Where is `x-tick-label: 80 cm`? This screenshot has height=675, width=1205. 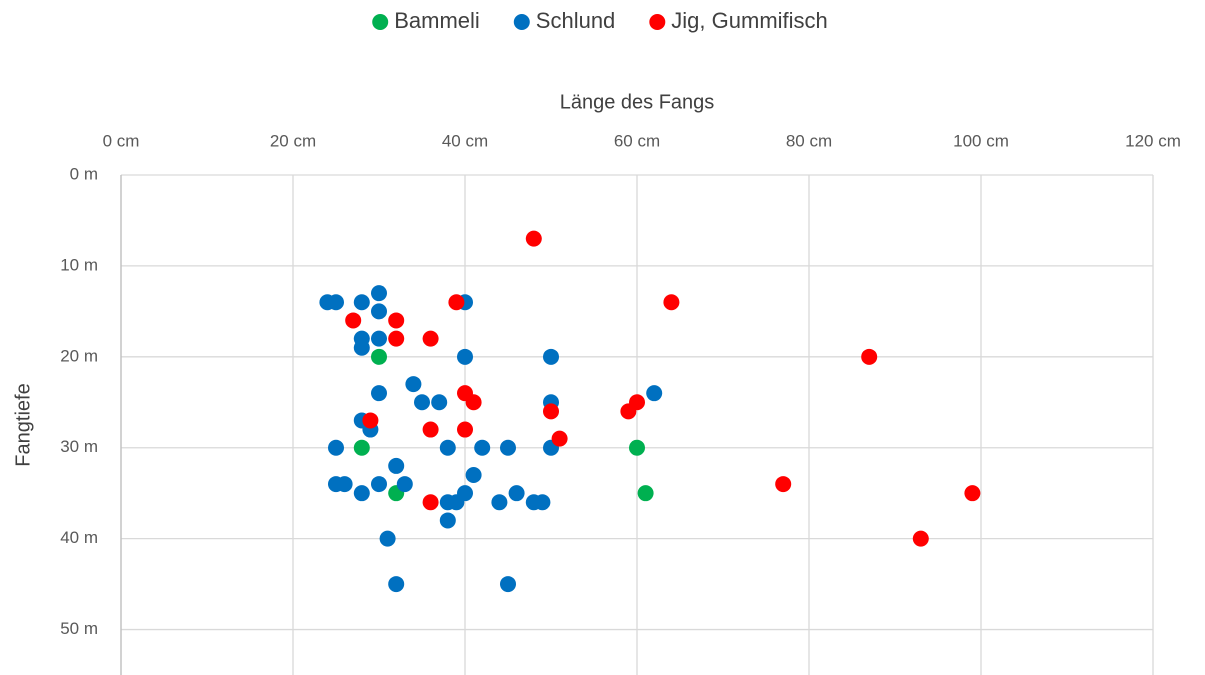
x-tick-label: 80 cm is located at coordinates (809, 140).